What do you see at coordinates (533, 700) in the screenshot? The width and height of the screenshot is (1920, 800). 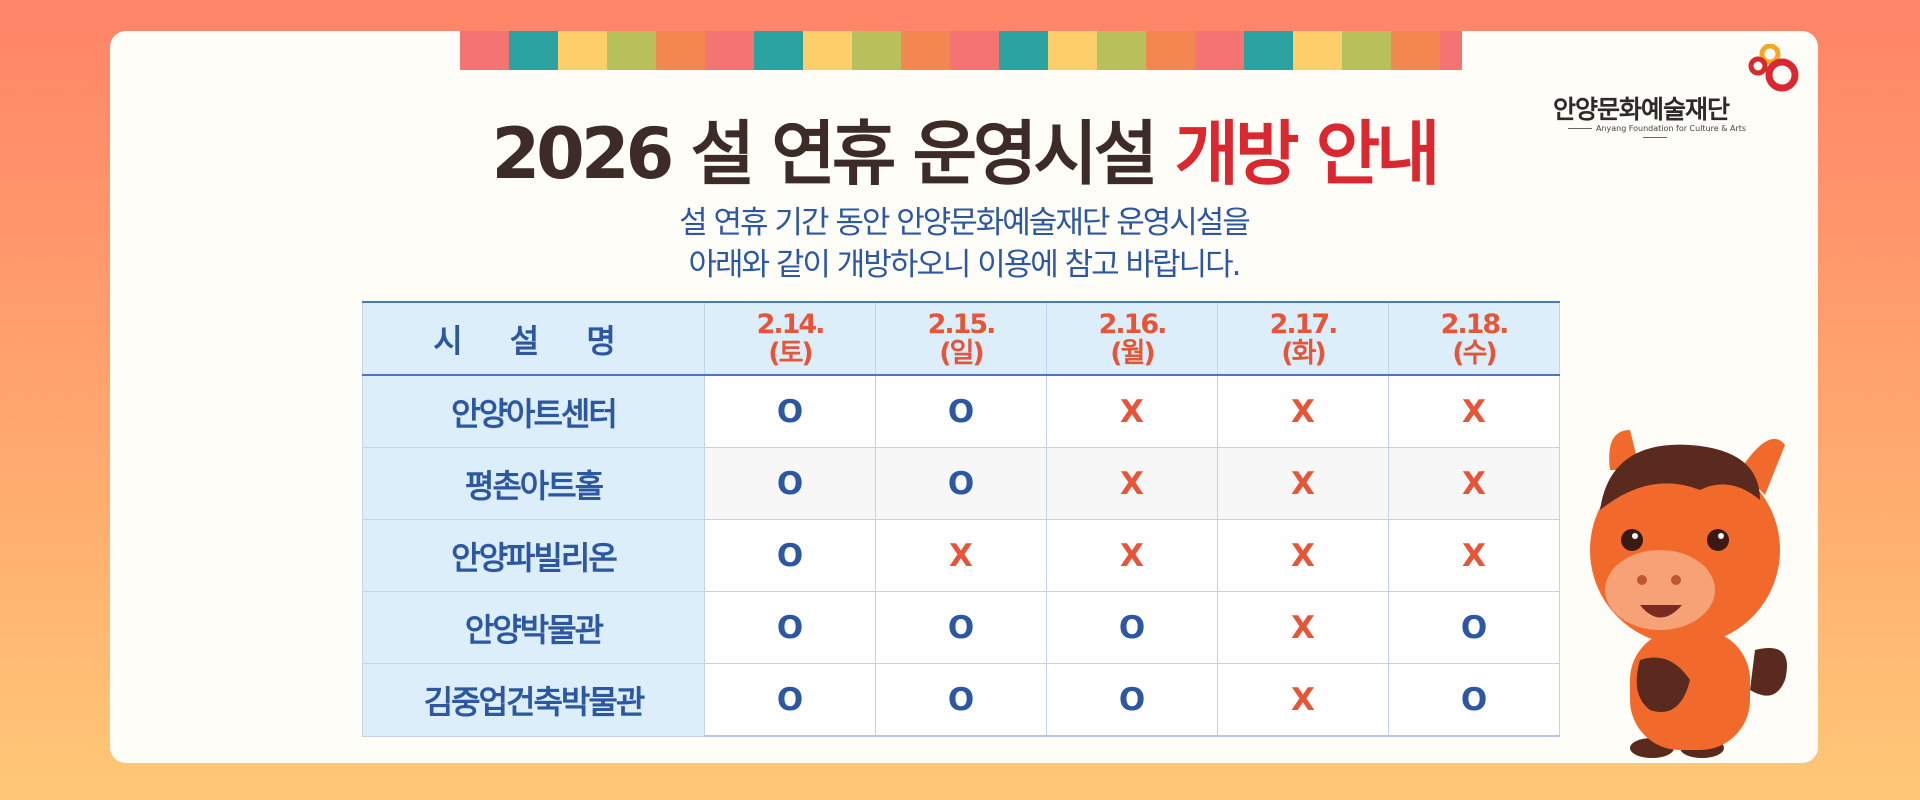 I see `facility-name: 김중업건축박물관` at bounding box center [533, 700].